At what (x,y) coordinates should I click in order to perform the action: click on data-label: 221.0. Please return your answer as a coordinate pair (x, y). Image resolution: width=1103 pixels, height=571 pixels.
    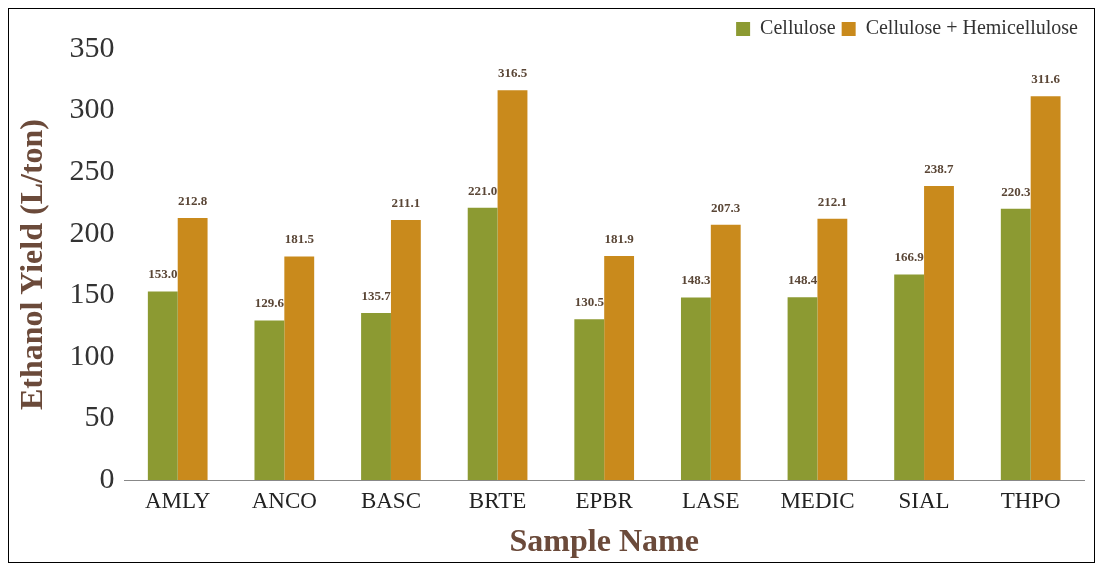
    Looking at the image, I should click on (483, 190).